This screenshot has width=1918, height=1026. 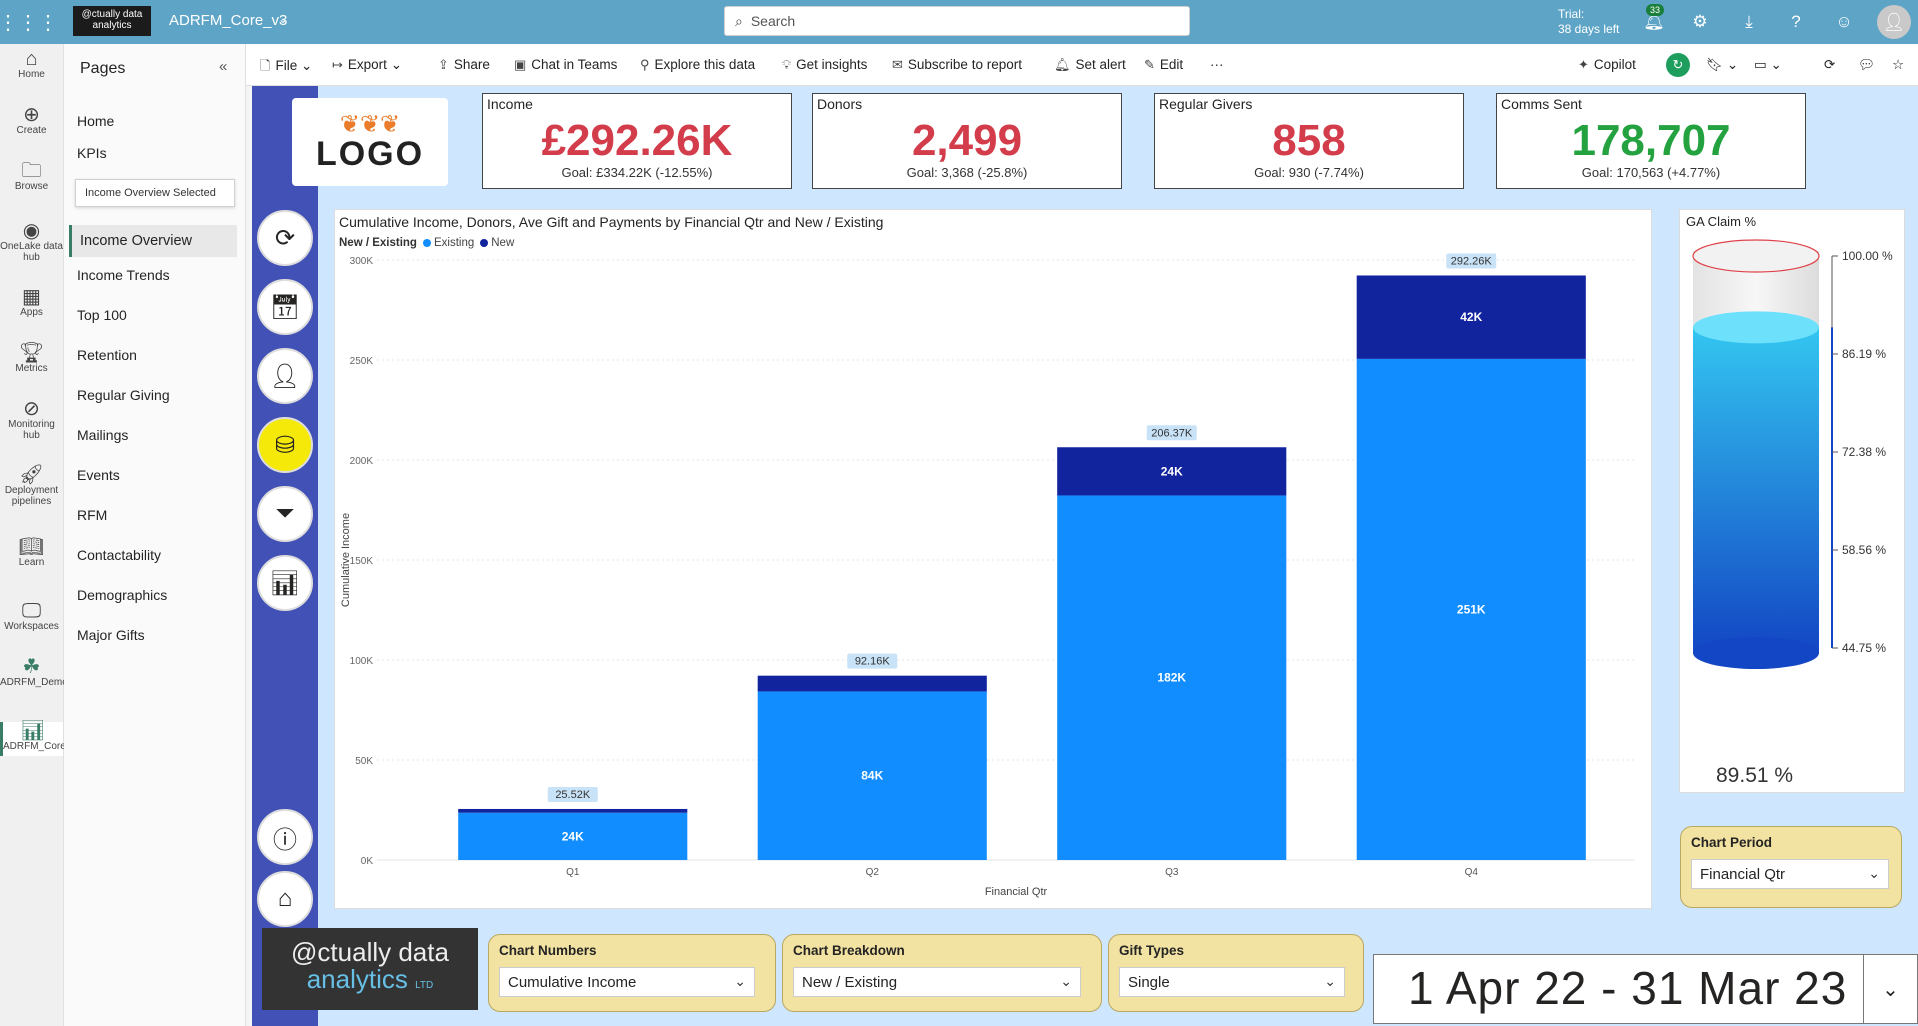 I want to click on export-menu: ↦ Export ⌄, so click(x=367, y=64).